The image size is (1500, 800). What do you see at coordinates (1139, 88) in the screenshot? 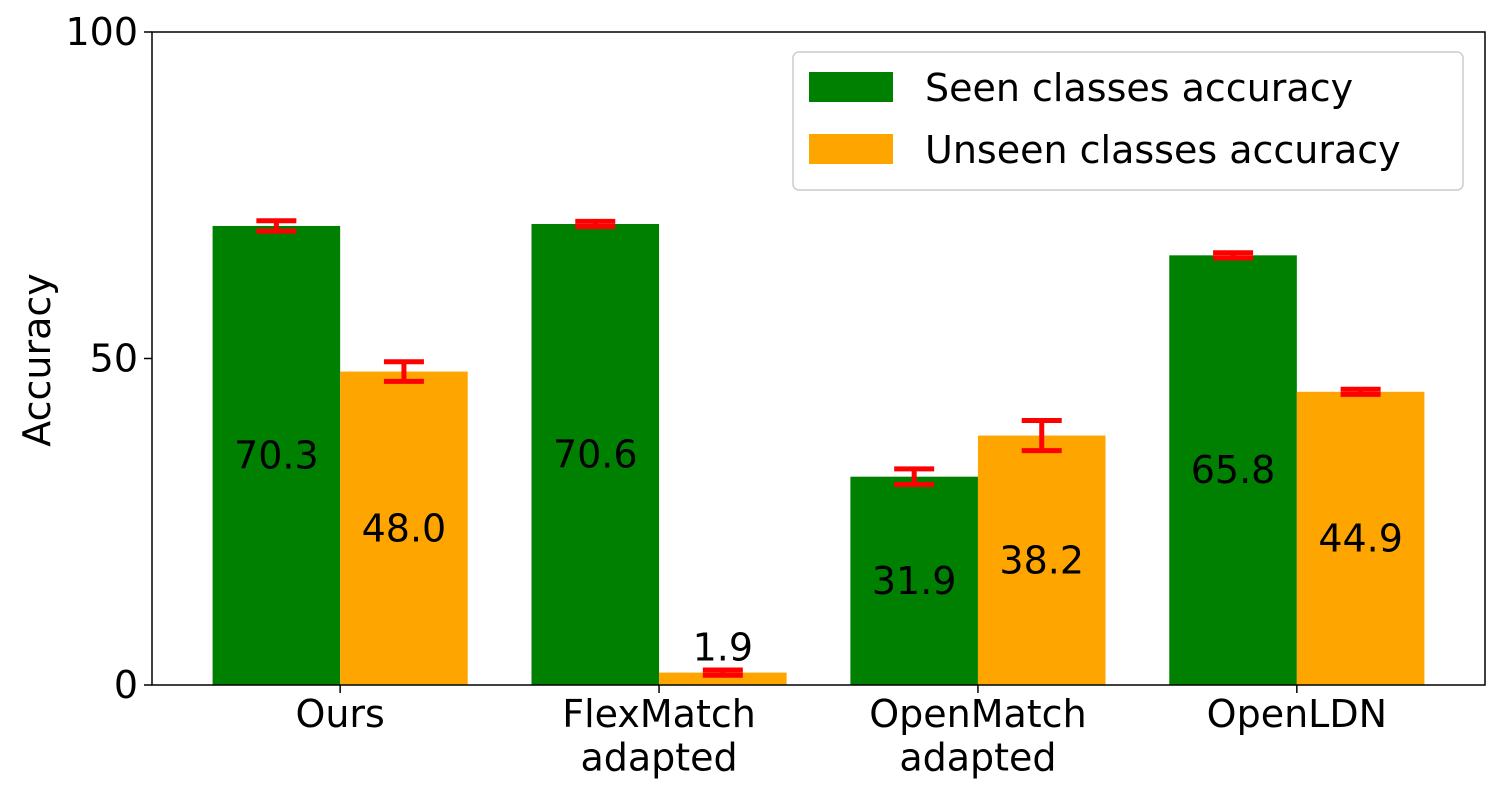
I see `legend-label: Seen classes accuracy` at bounding box center [1139, 88].